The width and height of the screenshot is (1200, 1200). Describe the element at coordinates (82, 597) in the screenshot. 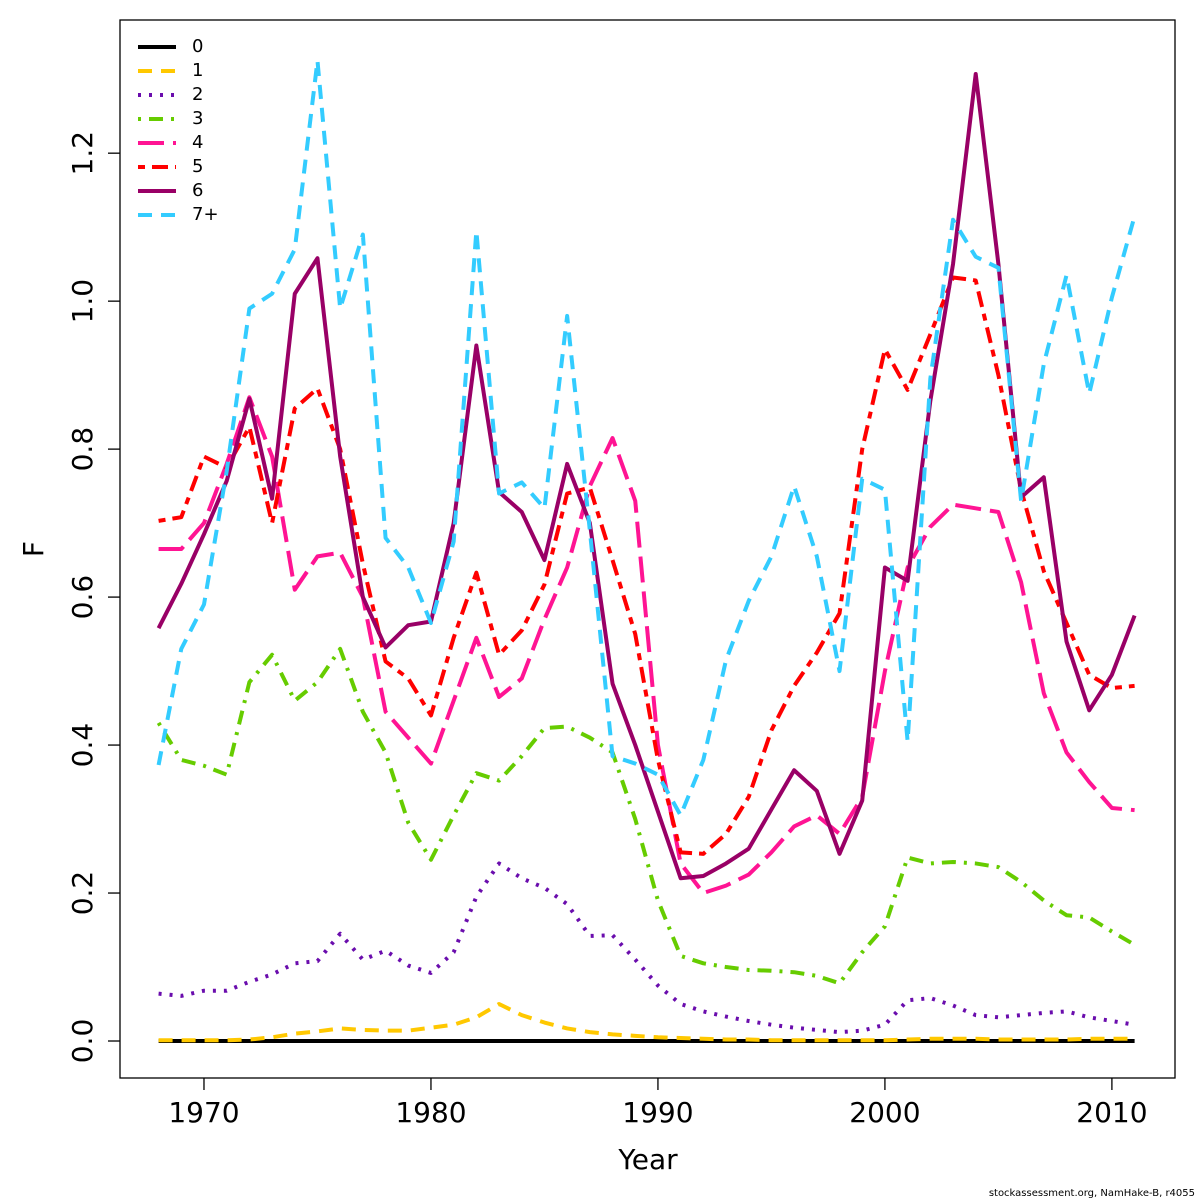

I see `y-tick-label: 0.6` at that location.